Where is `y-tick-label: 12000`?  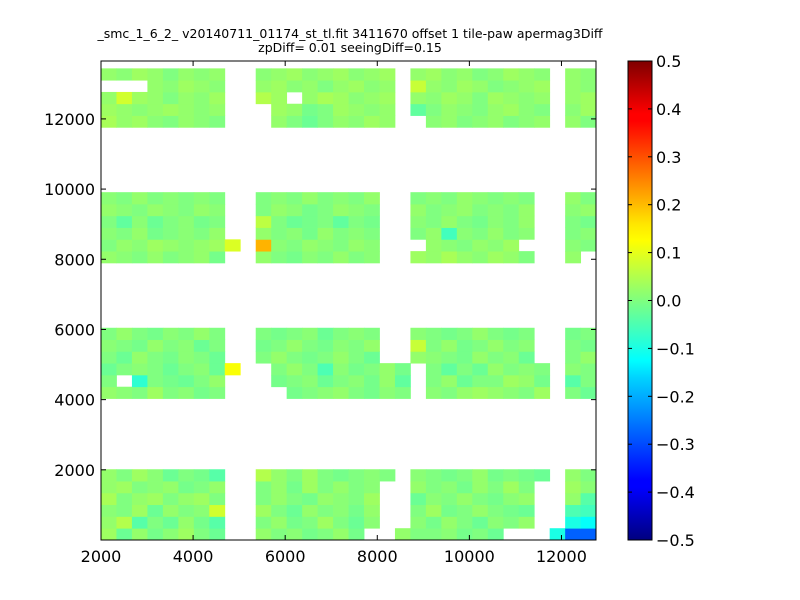
y-tick-label: 12000 is located at coordinates (69, 119).